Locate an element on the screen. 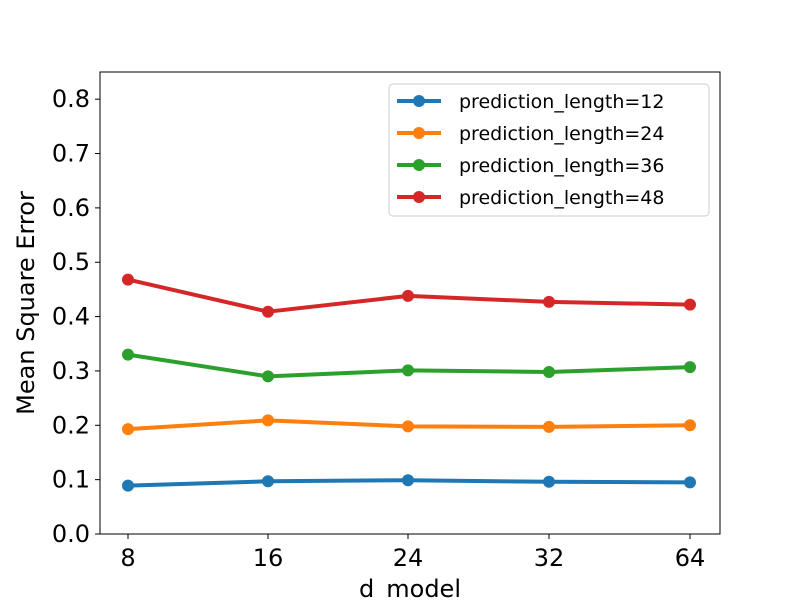 The image size is (800, 600). y-tick-label: 0.7 is located at coordinates (71, 154).